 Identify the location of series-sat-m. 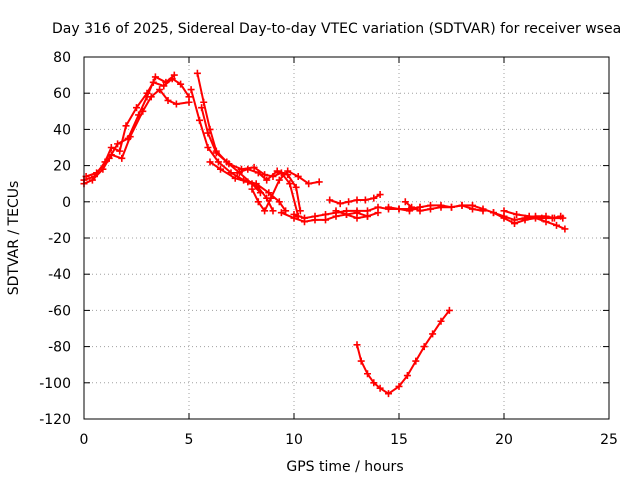
(357, 214).